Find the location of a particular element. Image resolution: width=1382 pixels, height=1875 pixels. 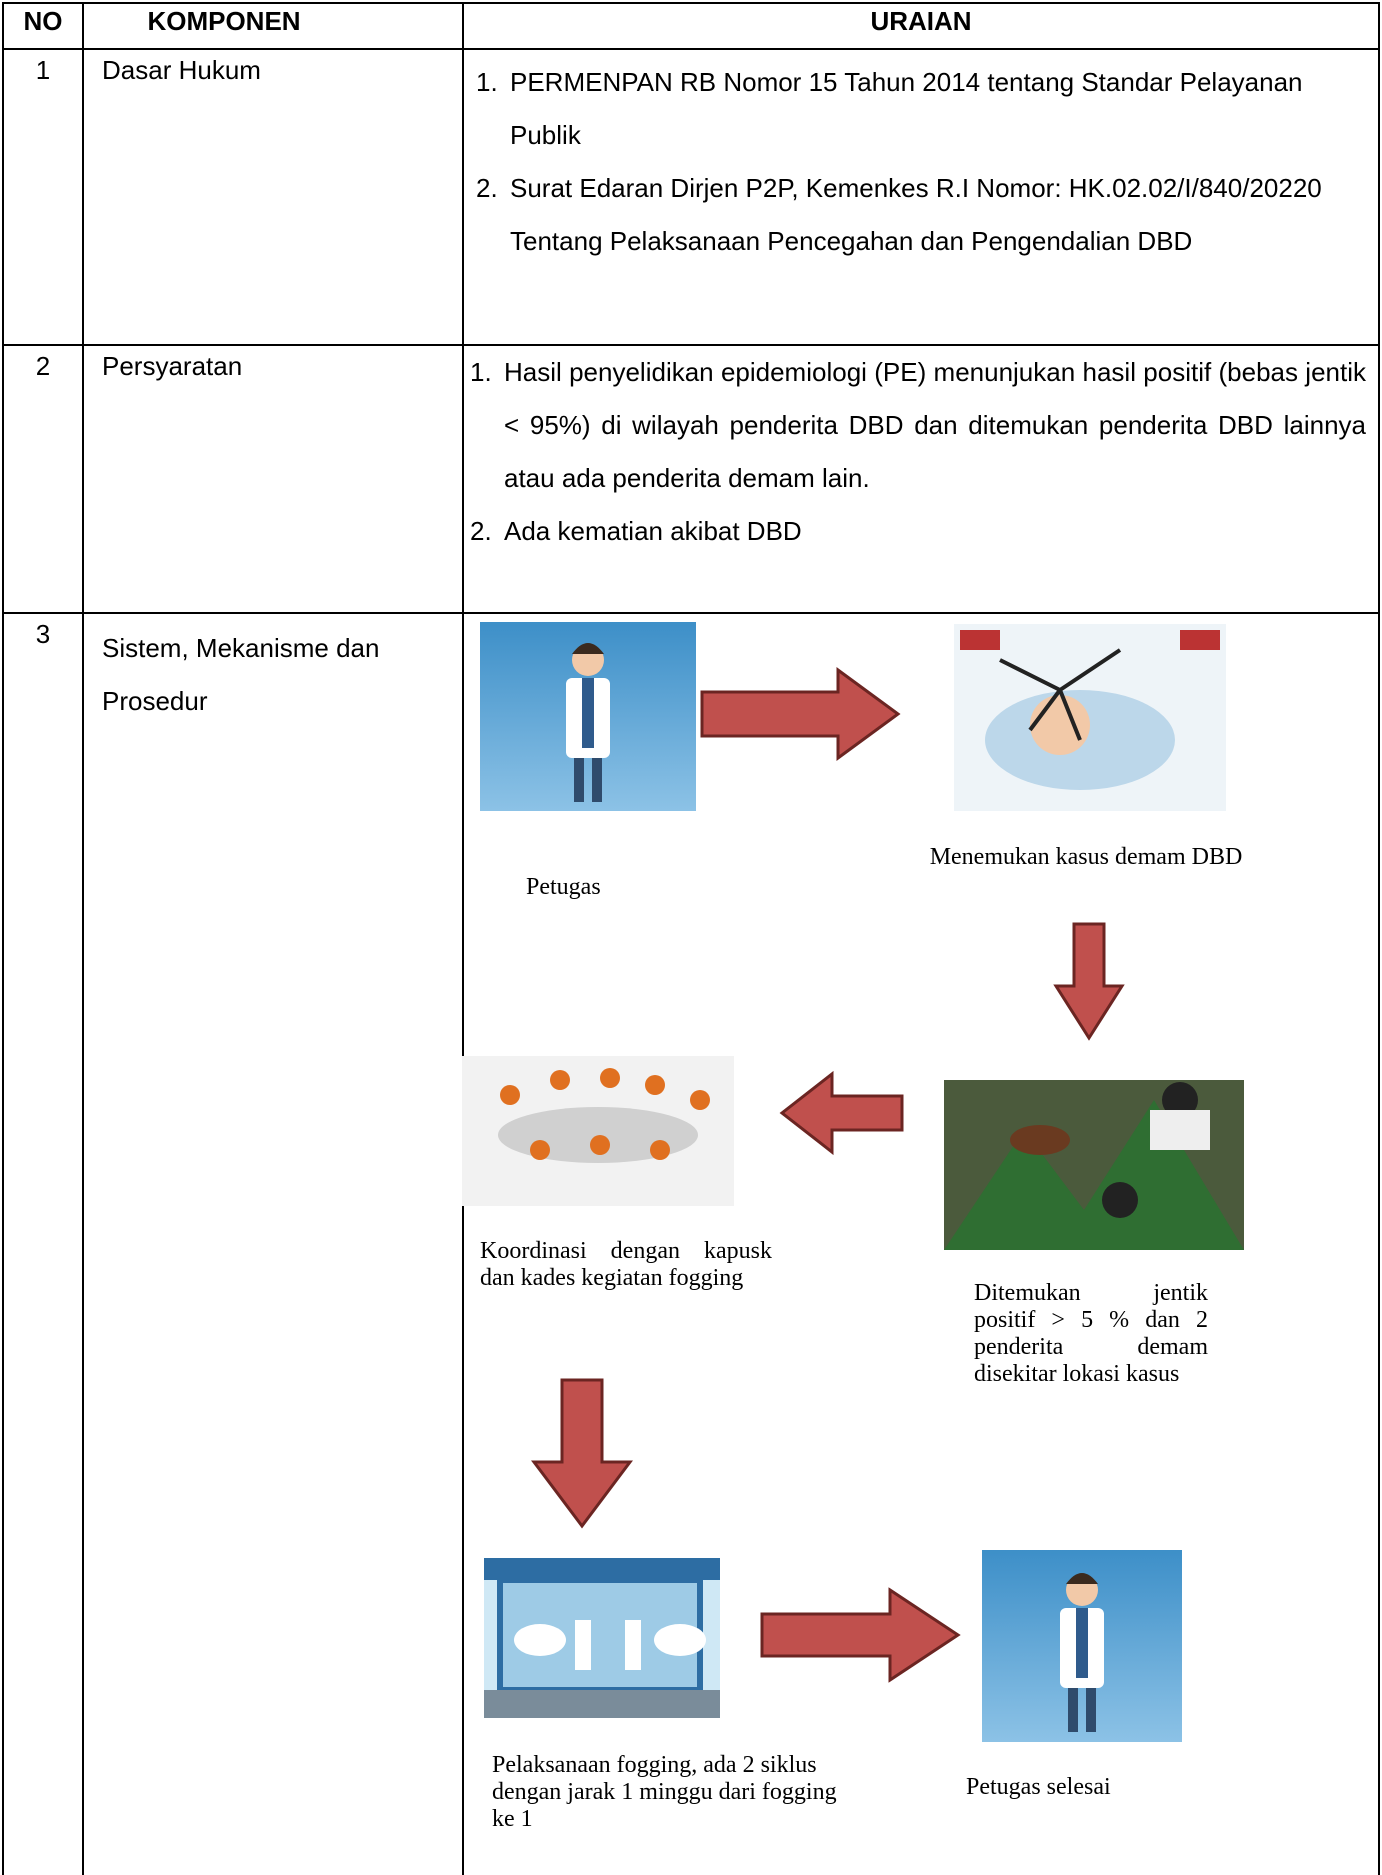

image-petugas is located at coordinates (588, 716).